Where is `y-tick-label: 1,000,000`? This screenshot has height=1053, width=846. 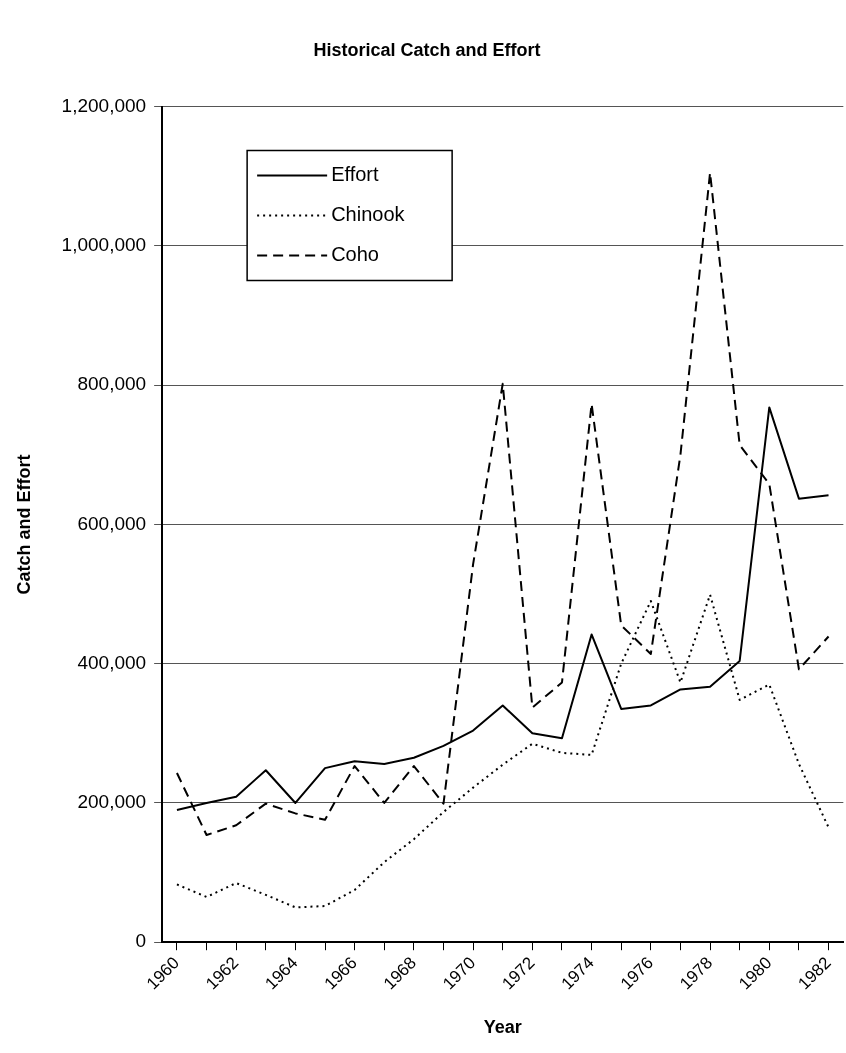 y-tick-label: 1,000,000 is located at coordinates (104, 245).